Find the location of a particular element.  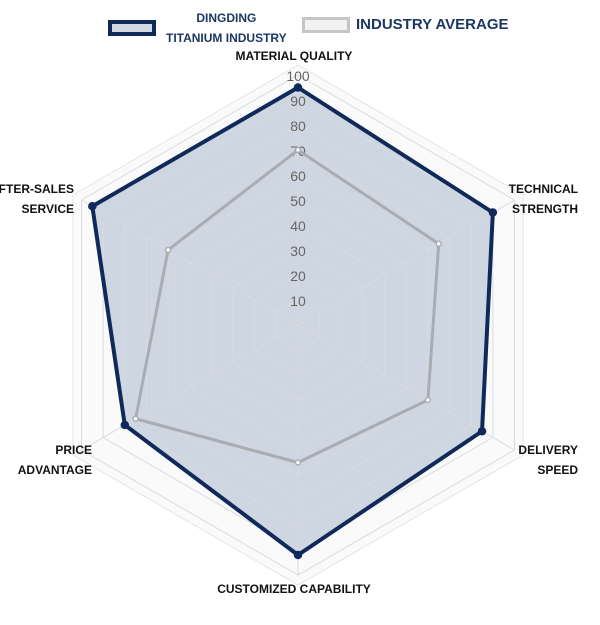

axis-label: DELIVERY is located at coordinates (548, 450).